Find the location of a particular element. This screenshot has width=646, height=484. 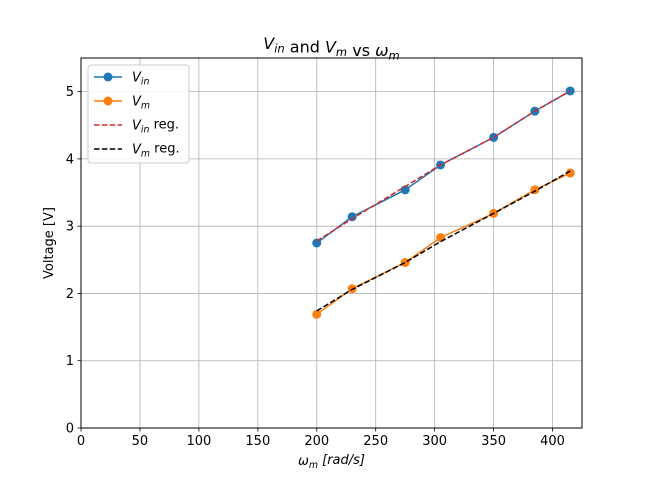

x-tick-label: 250 is located at coordinates (375, 441).